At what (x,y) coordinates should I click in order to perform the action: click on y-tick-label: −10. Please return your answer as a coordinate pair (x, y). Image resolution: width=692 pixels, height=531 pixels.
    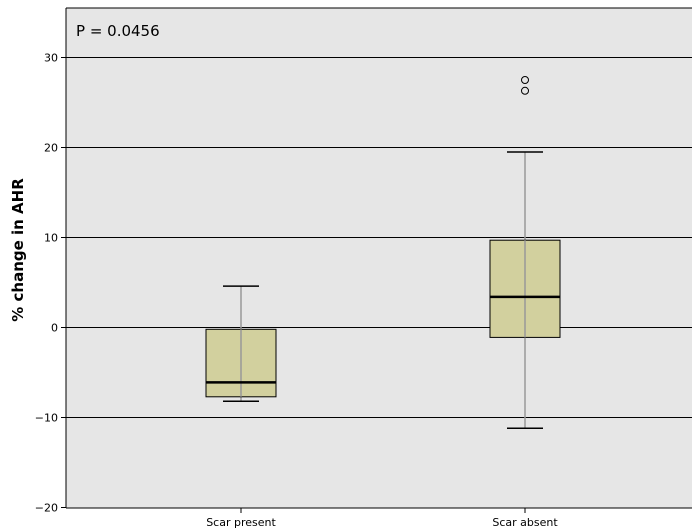
    Looking at the image, I should click on (46, 418).